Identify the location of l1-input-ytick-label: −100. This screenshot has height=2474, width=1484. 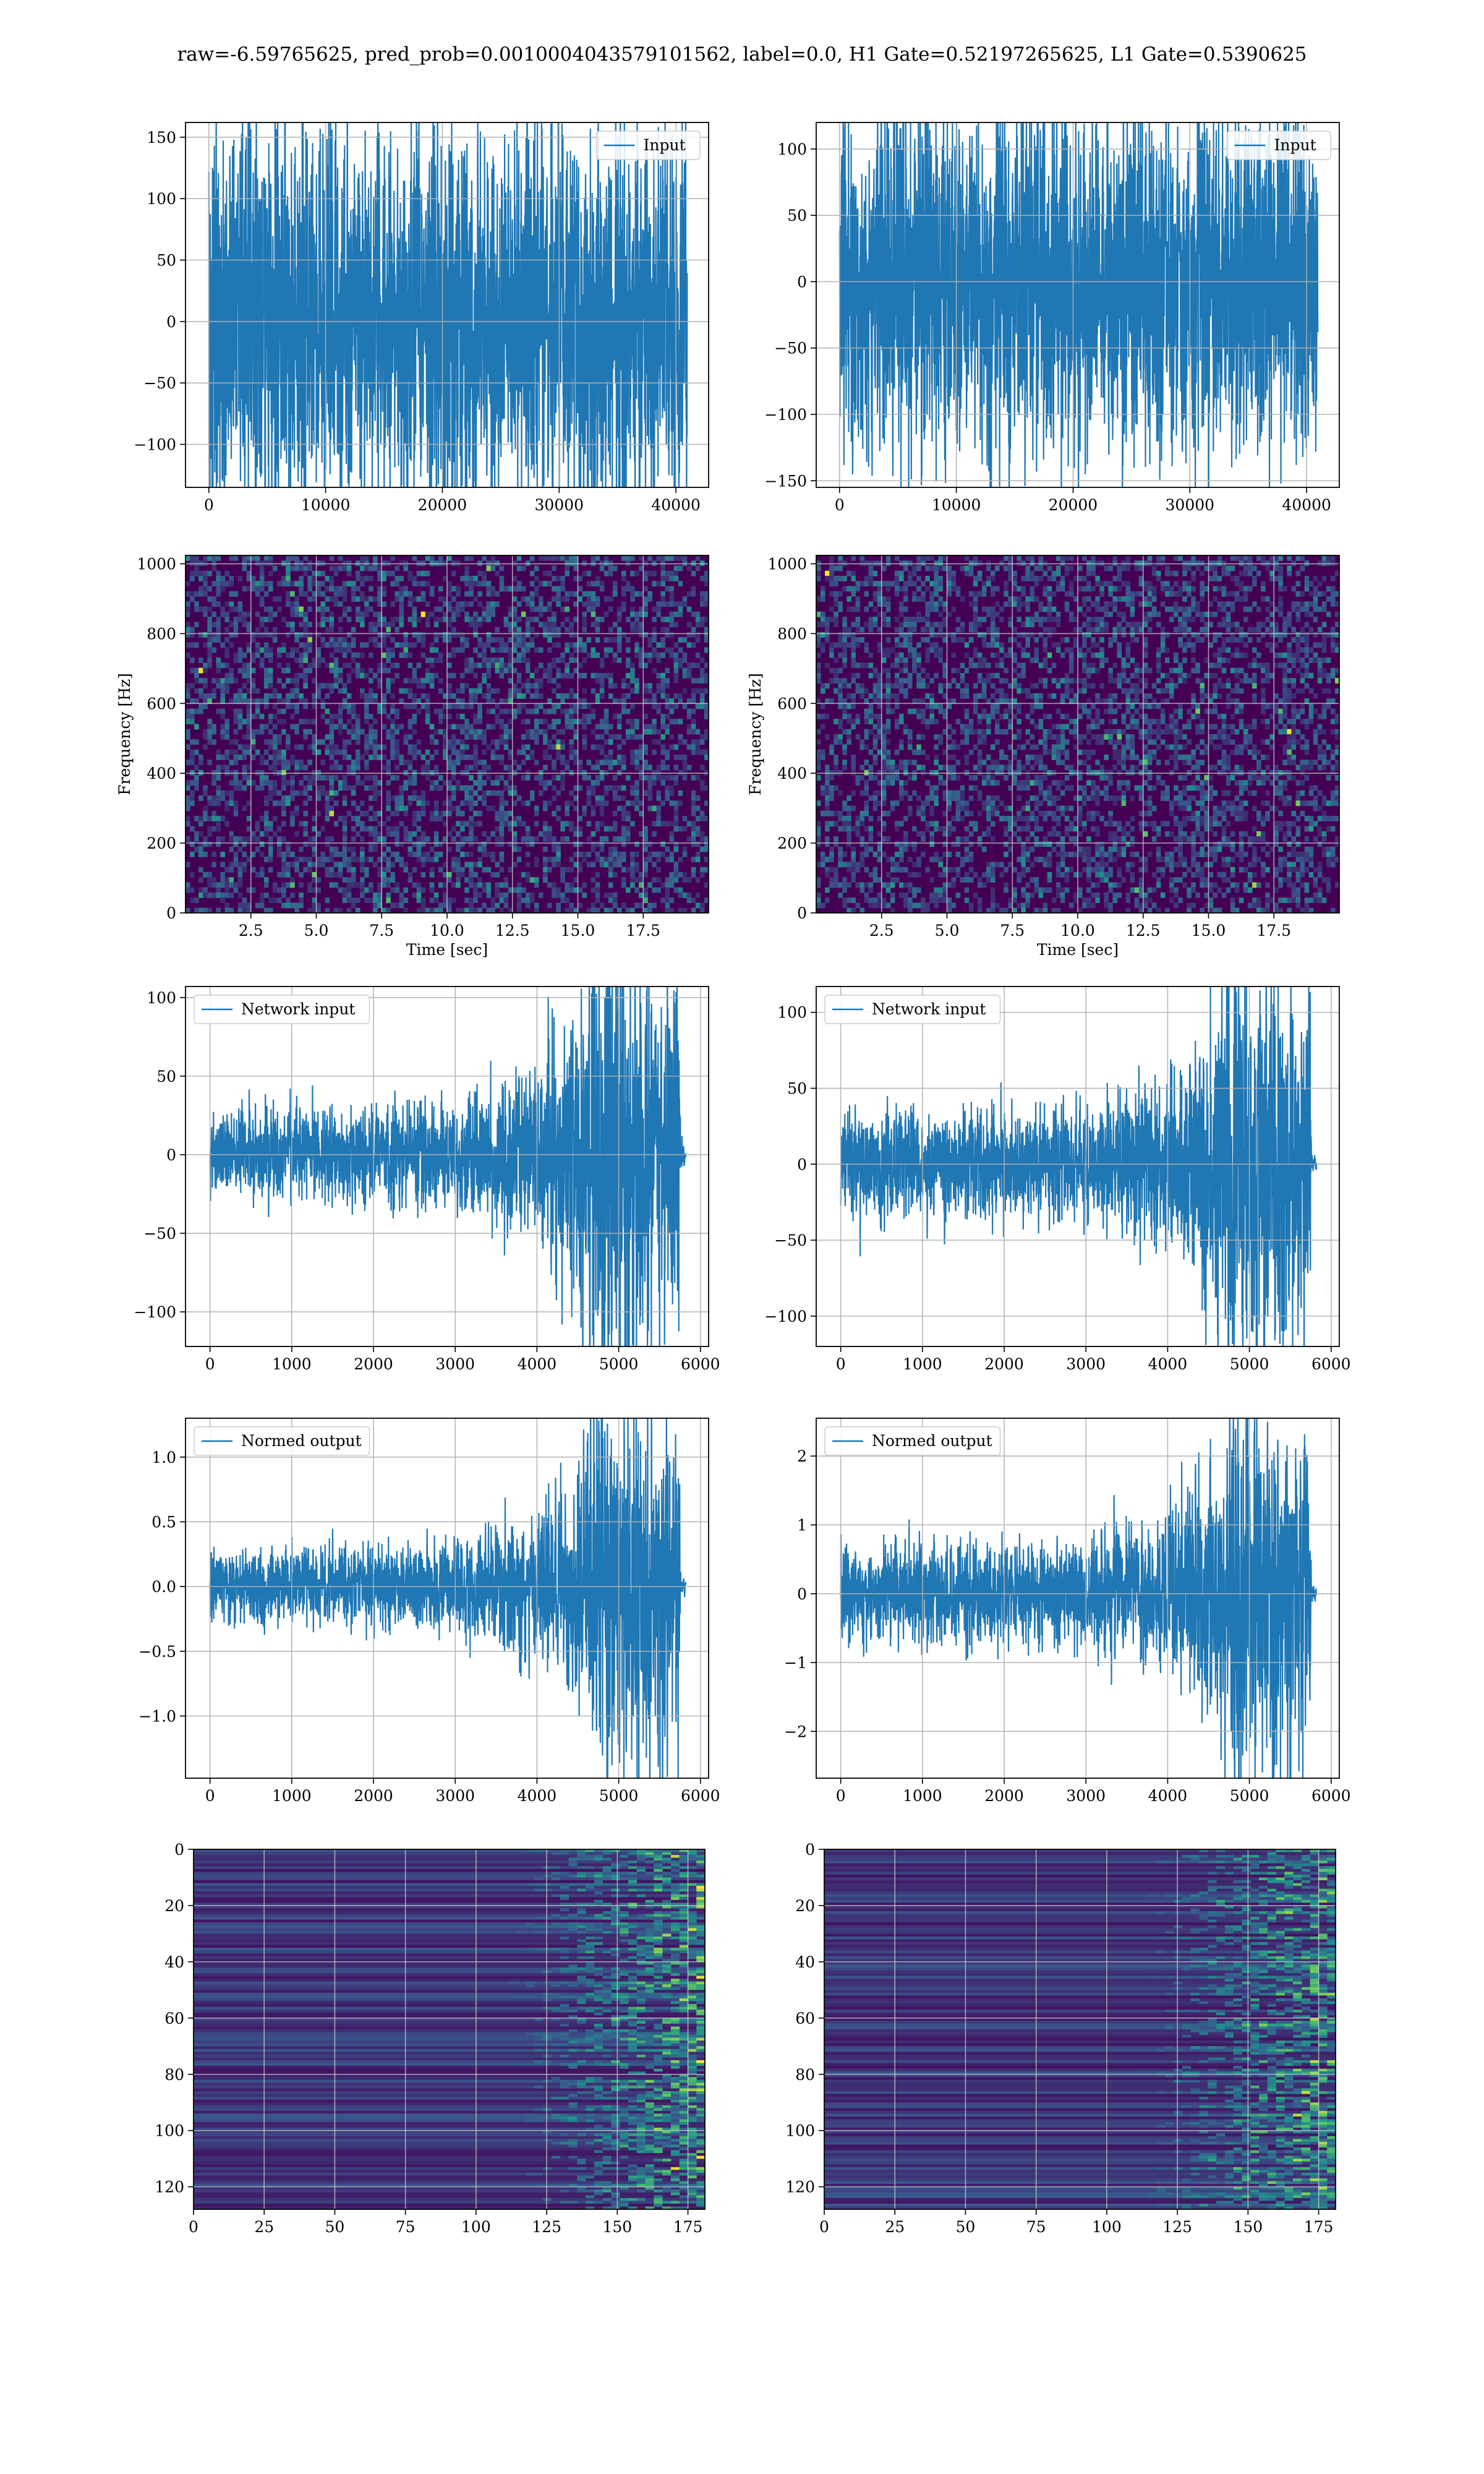
(785, 415).